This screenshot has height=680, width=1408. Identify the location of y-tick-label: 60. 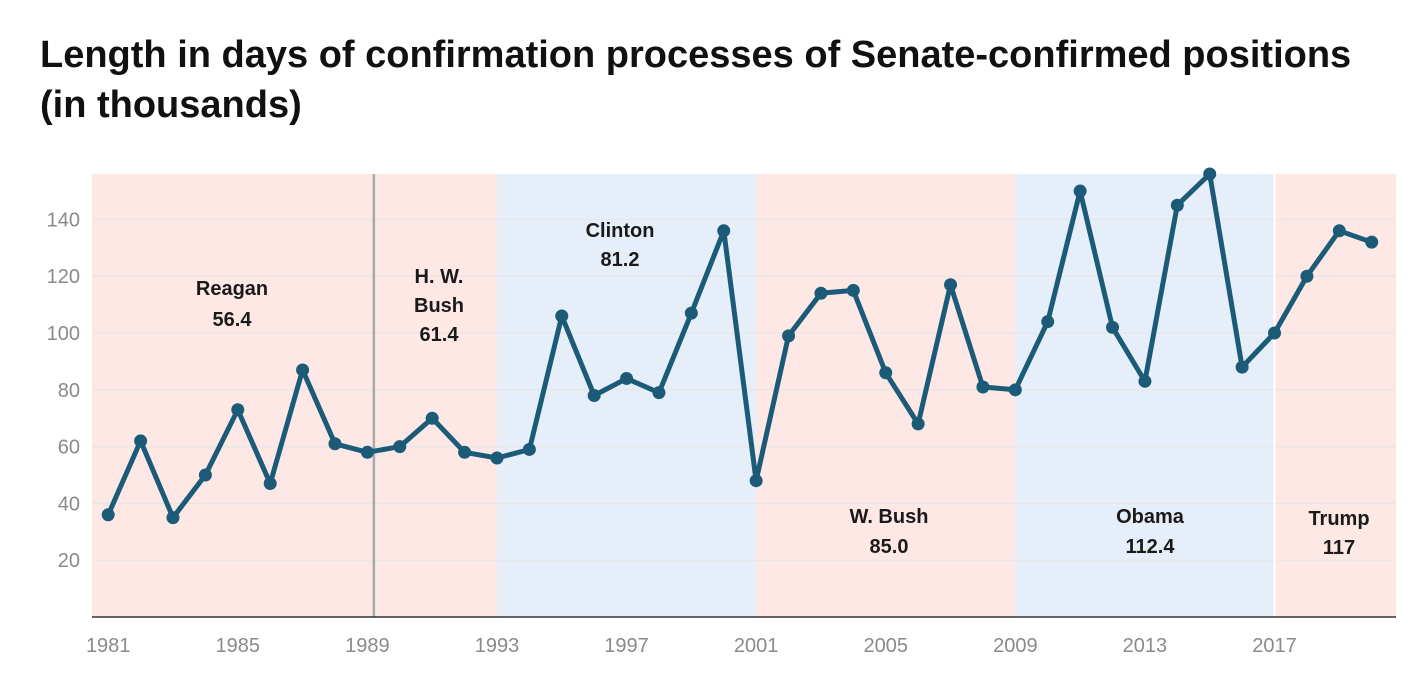
(69, 448).